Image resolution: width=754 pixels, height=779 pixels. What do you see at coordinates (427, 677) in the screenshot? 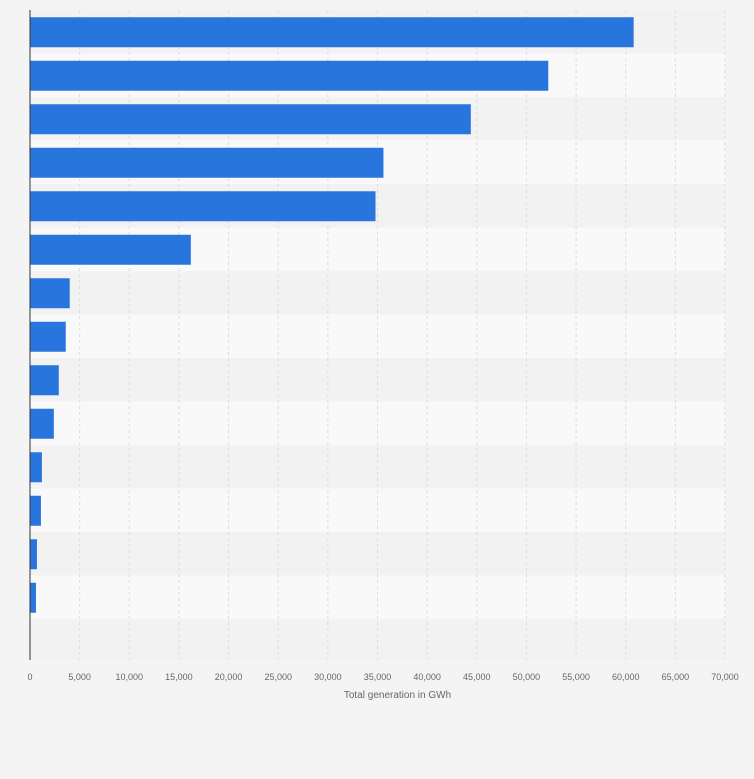
I see `x-tick-label: 40,000` at bounding box center [427, 677].